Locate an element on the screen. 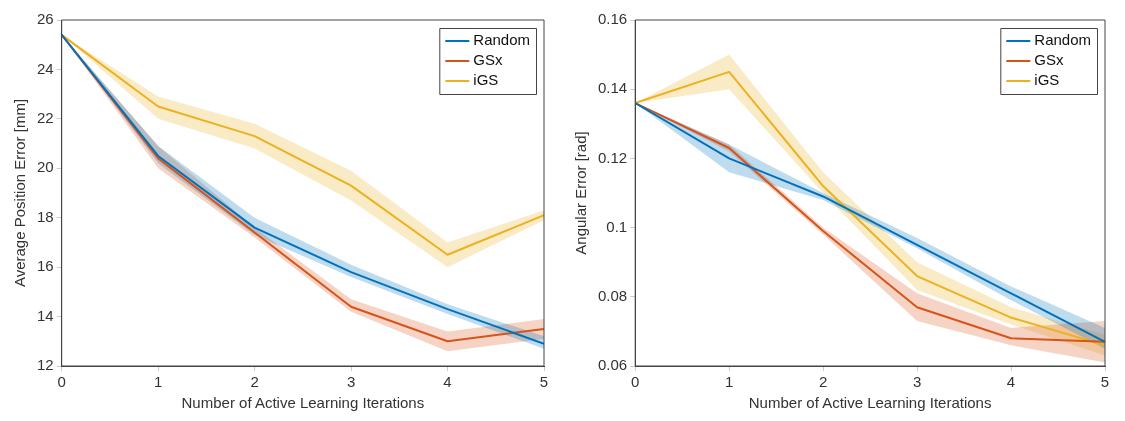 This screenshot has width=1125, height=421. y-tick-label: 0.16 is located at coordinates (612, 19).